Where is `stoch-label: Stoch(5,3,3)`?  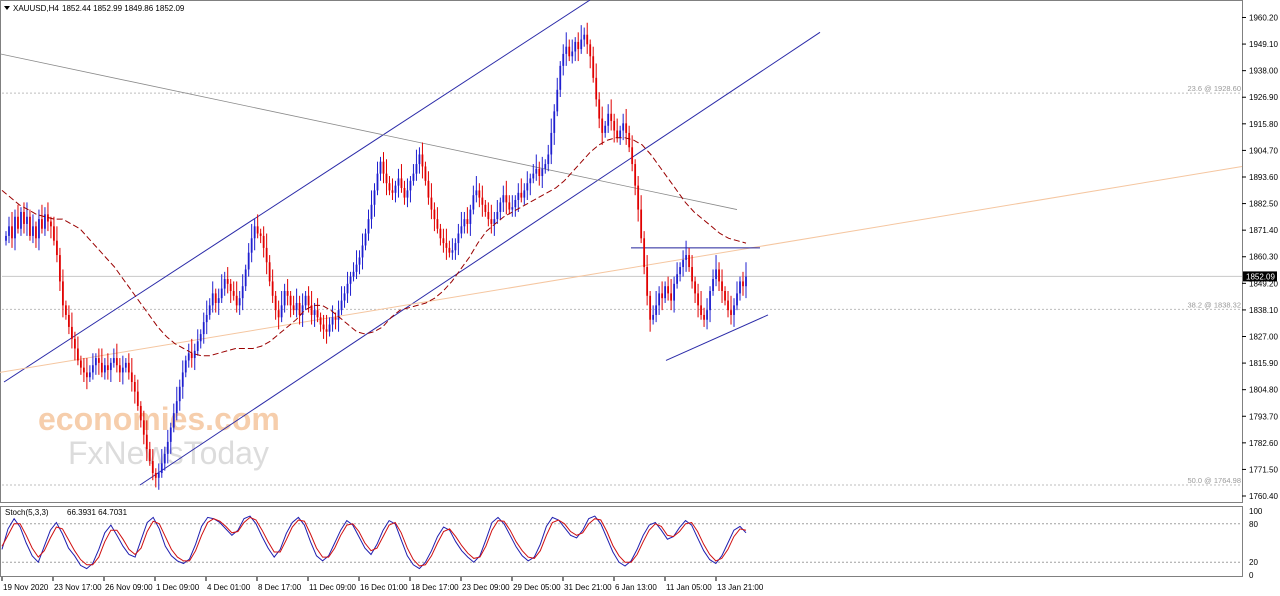 stoch-label: Stoch(5,3,3) is located at coordinates (27, 512).